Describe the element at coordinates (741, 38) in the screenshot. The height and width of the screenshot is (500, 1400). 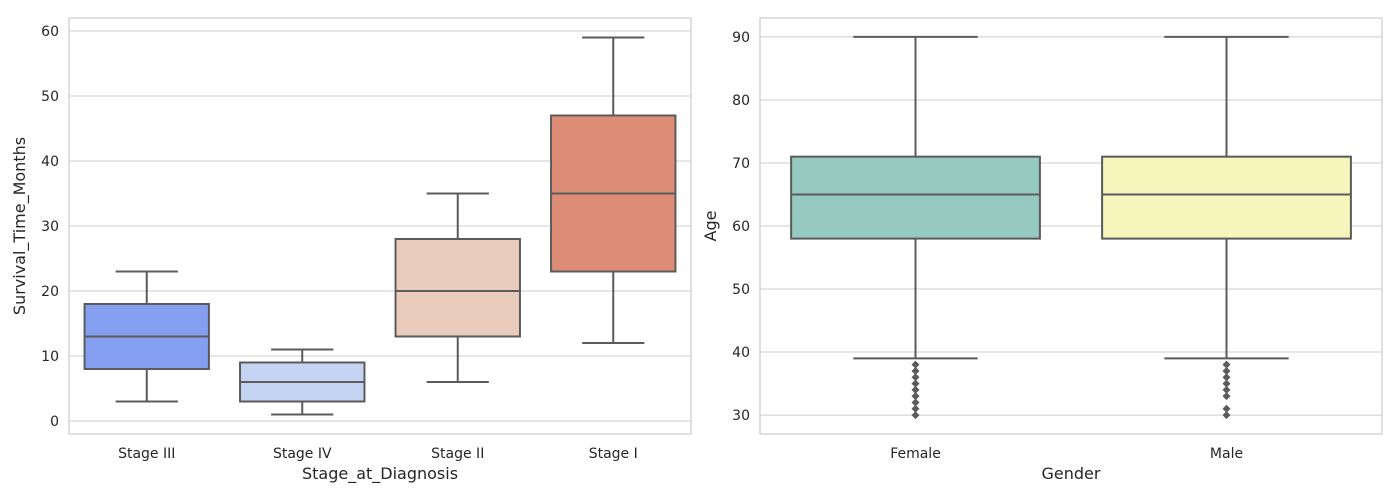
I see `y-tick-label: 90` at that location.